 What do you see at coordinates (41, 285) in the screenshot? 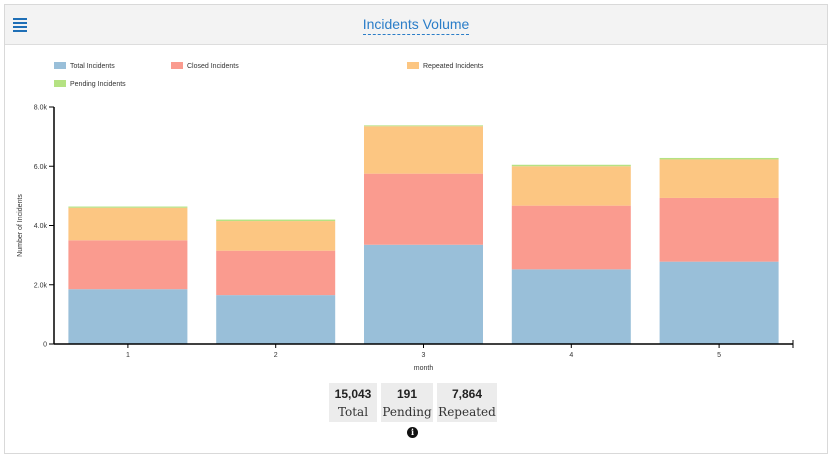
I see `y-tick-label: 2.0k` at bounding box center [41, 285].